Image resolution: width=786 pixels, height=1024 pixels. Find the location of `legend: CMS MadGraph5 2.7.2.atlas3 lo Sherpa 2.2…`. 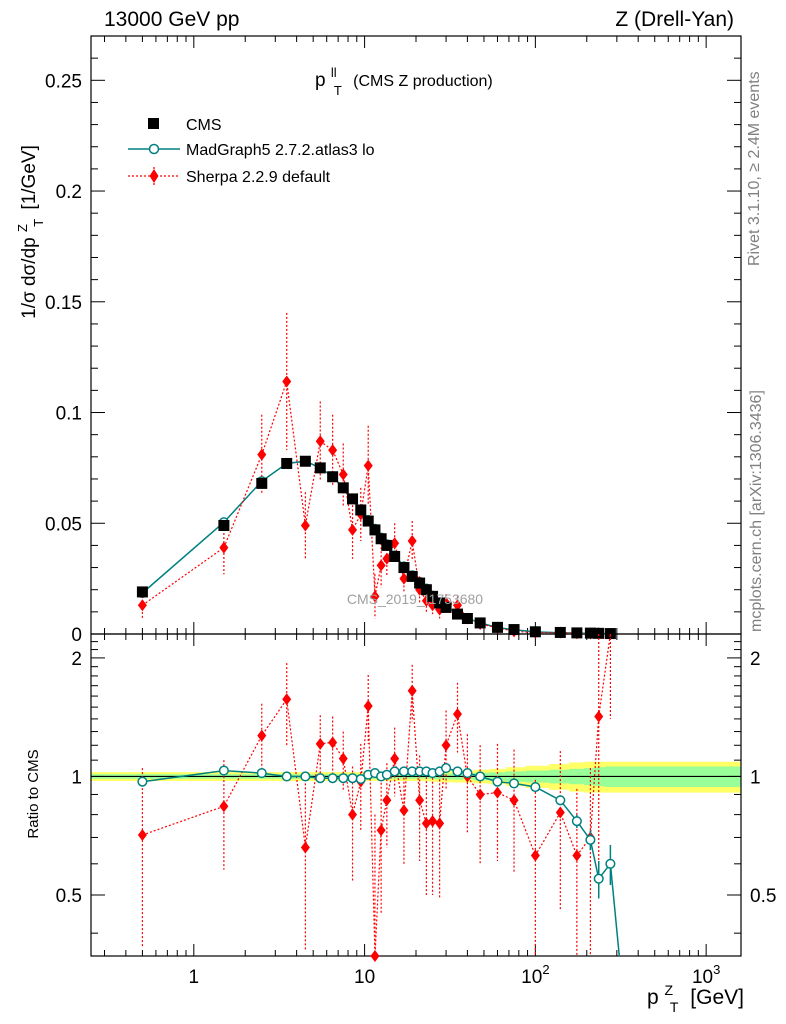

legend: CMS MadGraph5 2.7.2.atlas3 lo Sherpa 2.2… is located at coordinates (251, 151).